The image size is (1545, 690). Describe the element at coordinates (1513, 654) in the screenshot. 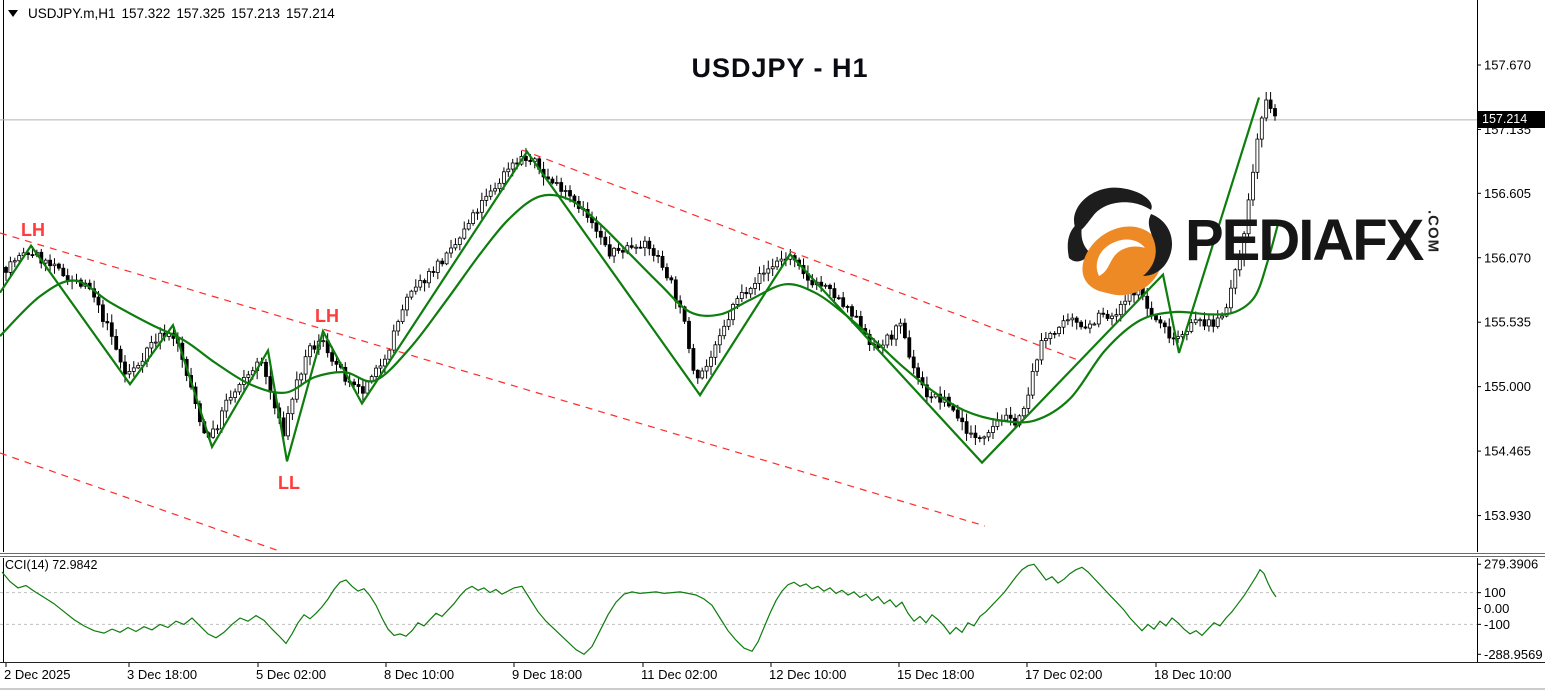

I see `cci-tick-label: -288.9569` at that location.